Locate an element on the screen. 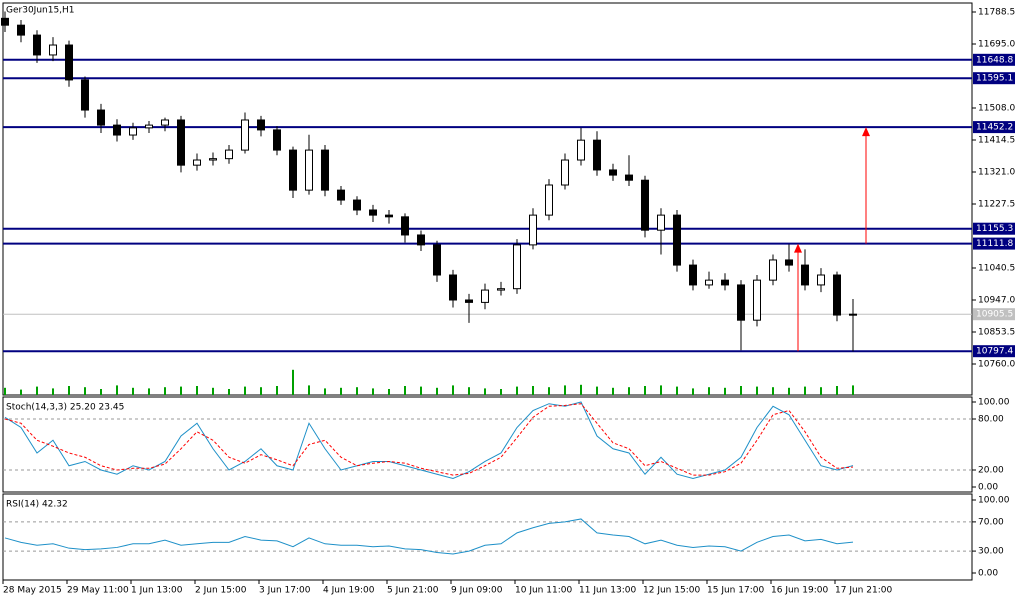  y-tick-label: 11788.5 is located at coordinates (996, 13).